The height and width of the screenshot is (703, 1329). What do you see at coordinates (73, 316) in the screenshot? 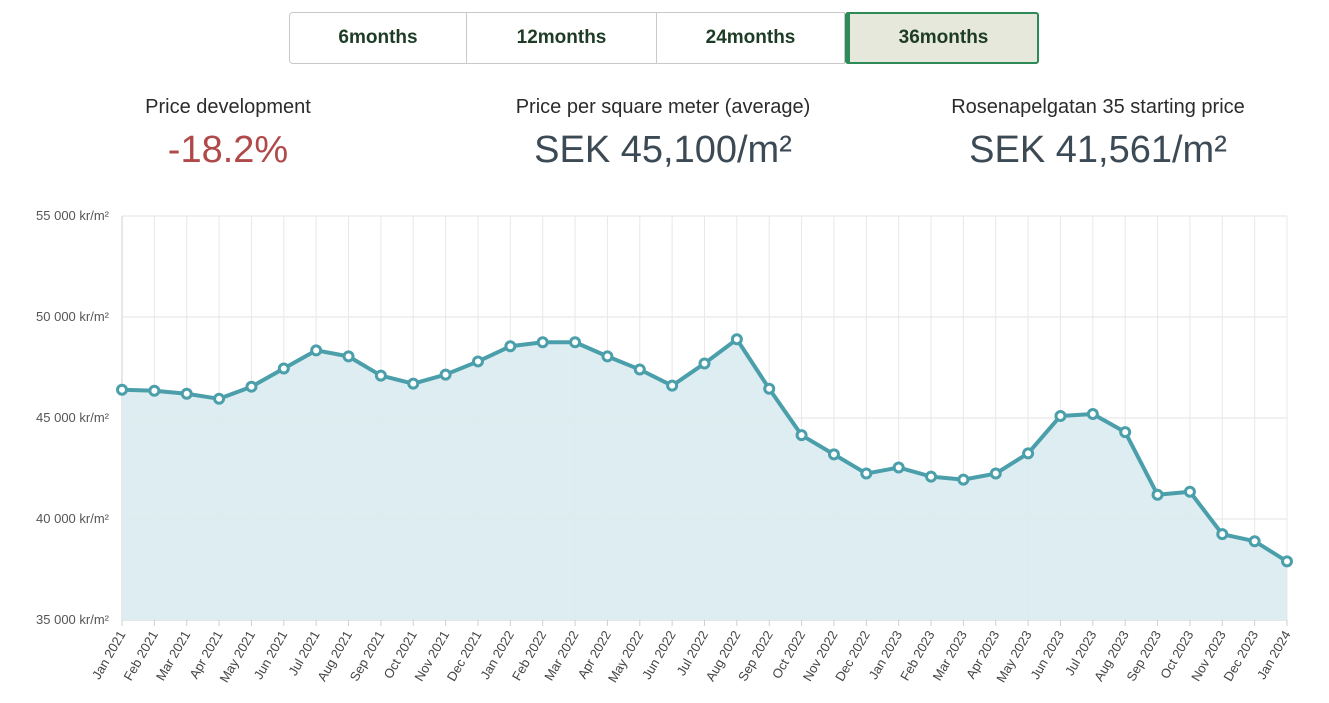
I see `y-tick-label: 50 000 kr/m²` at bounding box center [73, 316].